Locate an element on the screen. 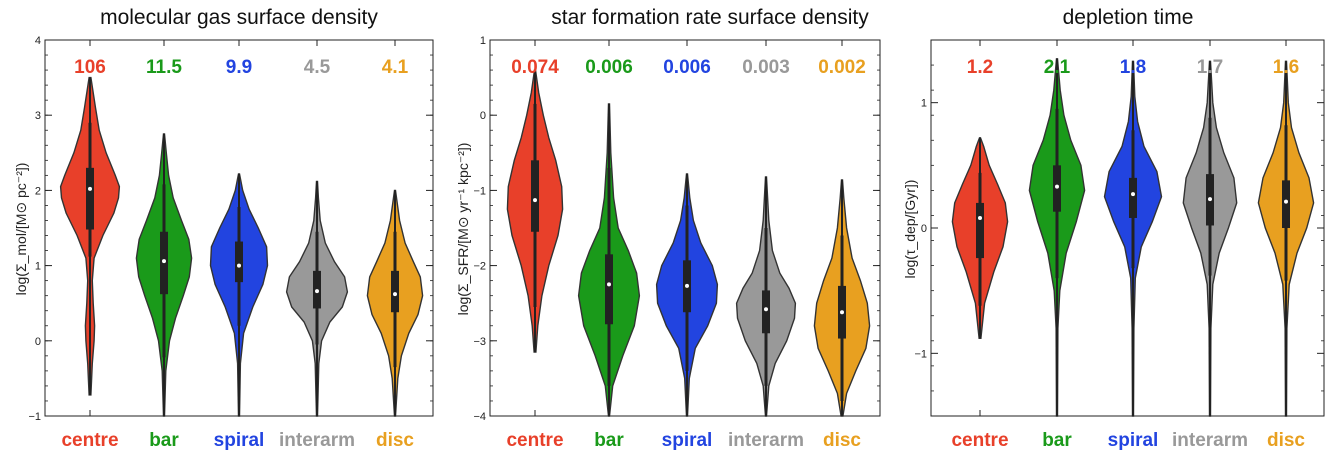 This screenshot has height=455, width=1341. stat-label-centre: 106 is located at coordinates (90, 67).